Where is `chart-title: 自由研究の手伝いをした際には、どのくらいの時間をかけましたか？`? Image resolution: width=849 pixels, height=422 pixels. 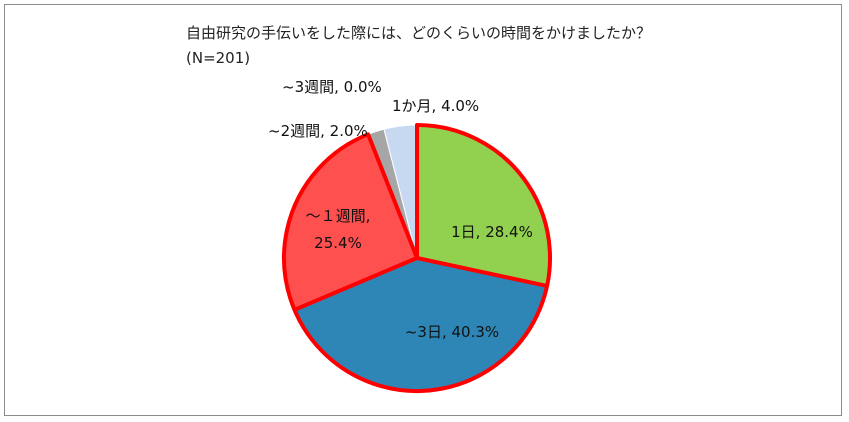
chart-title: 自由研究の手伝いをした際には、どのくらいの時間をかけましたか？ is located at coordinates (419, 33).